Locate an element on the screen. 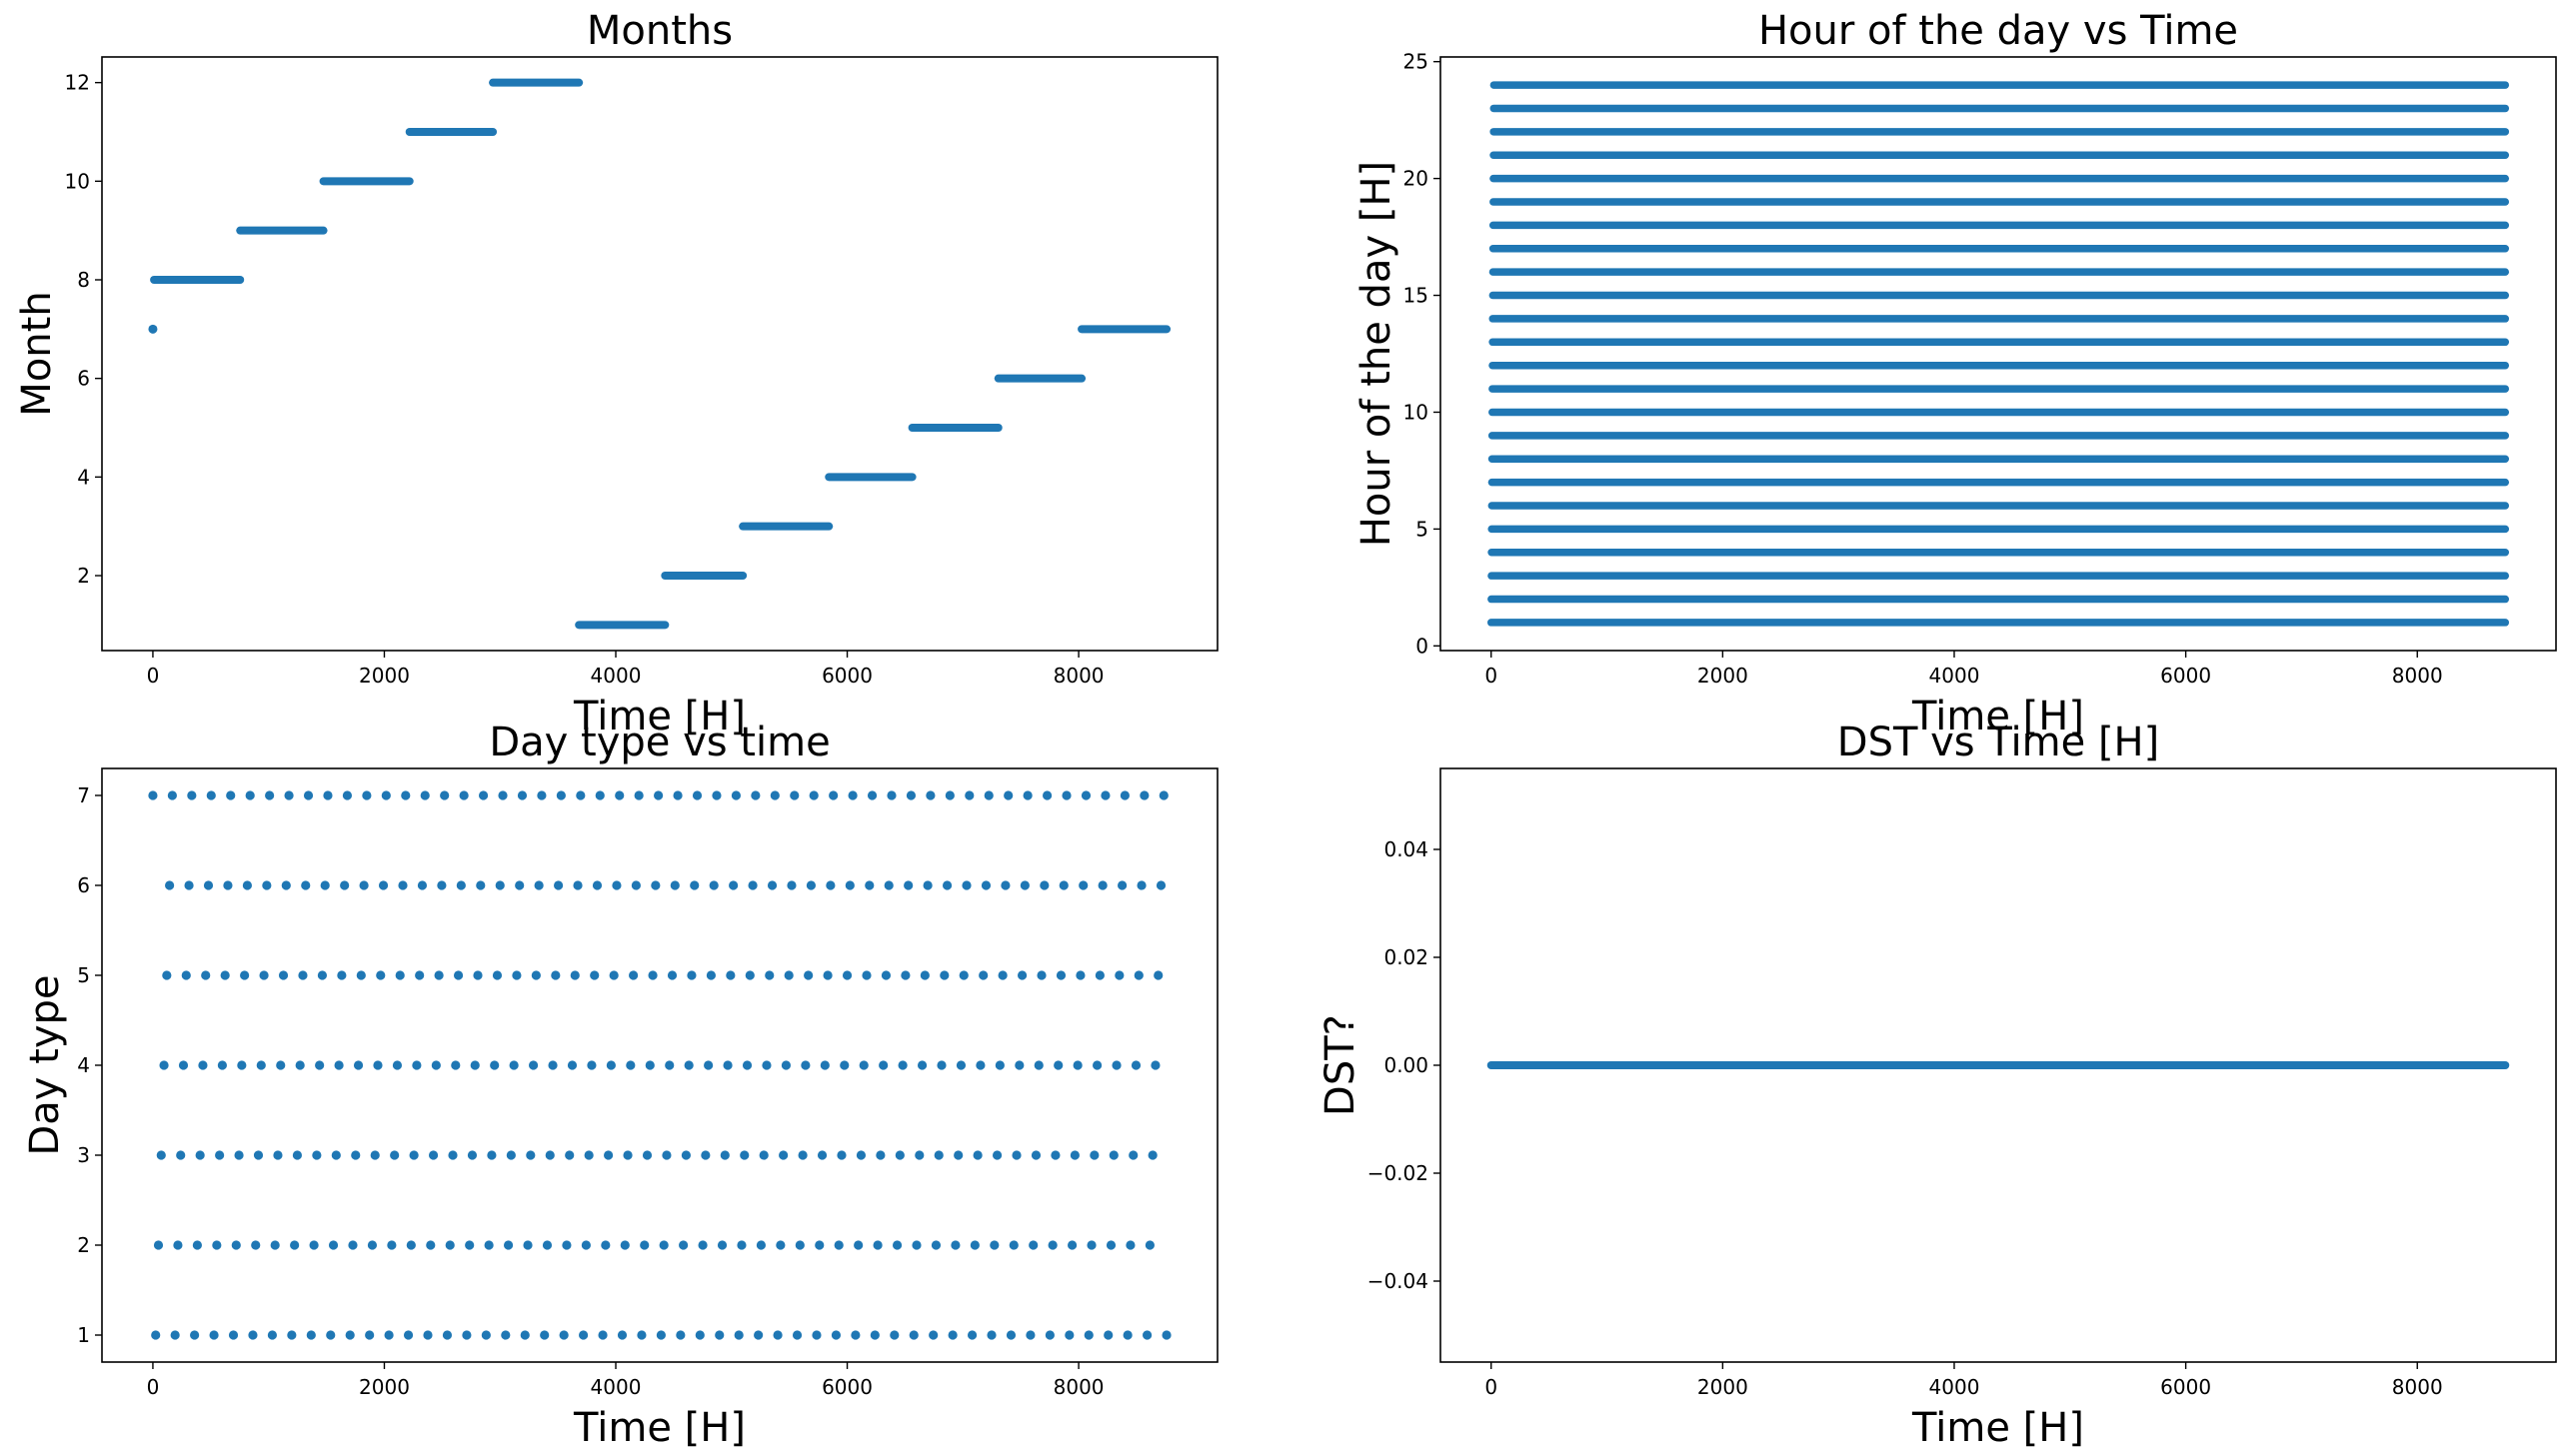 Image resolution: width=2570 pixels, height=1456 pixels. y-tick-label: 3 is located at coordinates (83, 1155).